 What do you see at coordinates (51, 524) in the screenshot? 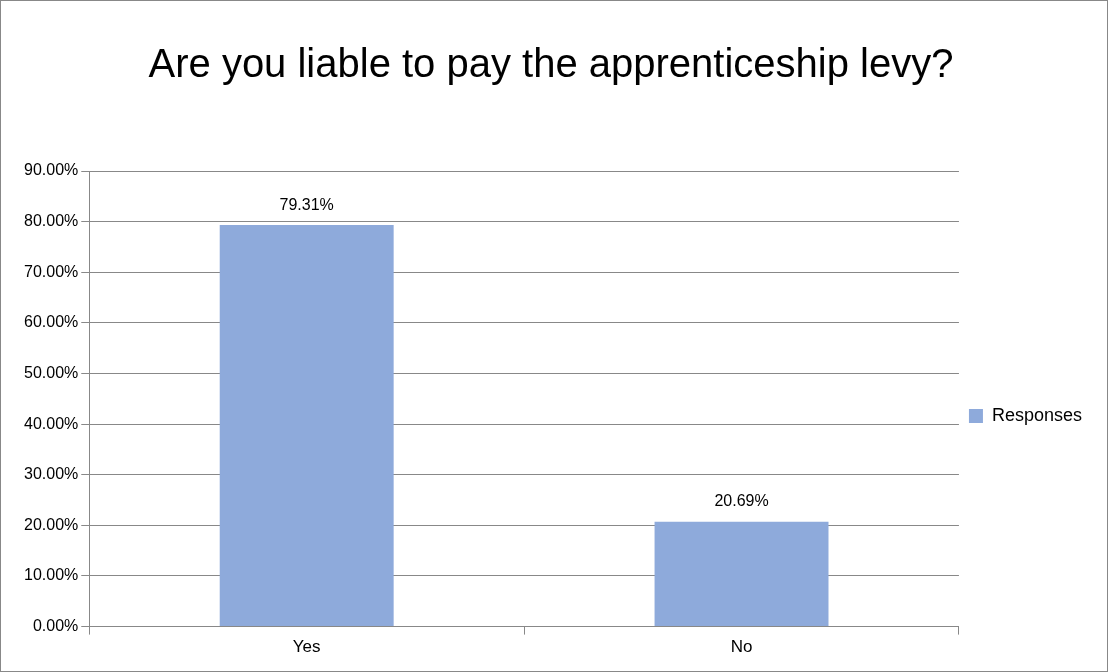
I see `y-tick-label: 20.00%` at bounding box center [51, 524].